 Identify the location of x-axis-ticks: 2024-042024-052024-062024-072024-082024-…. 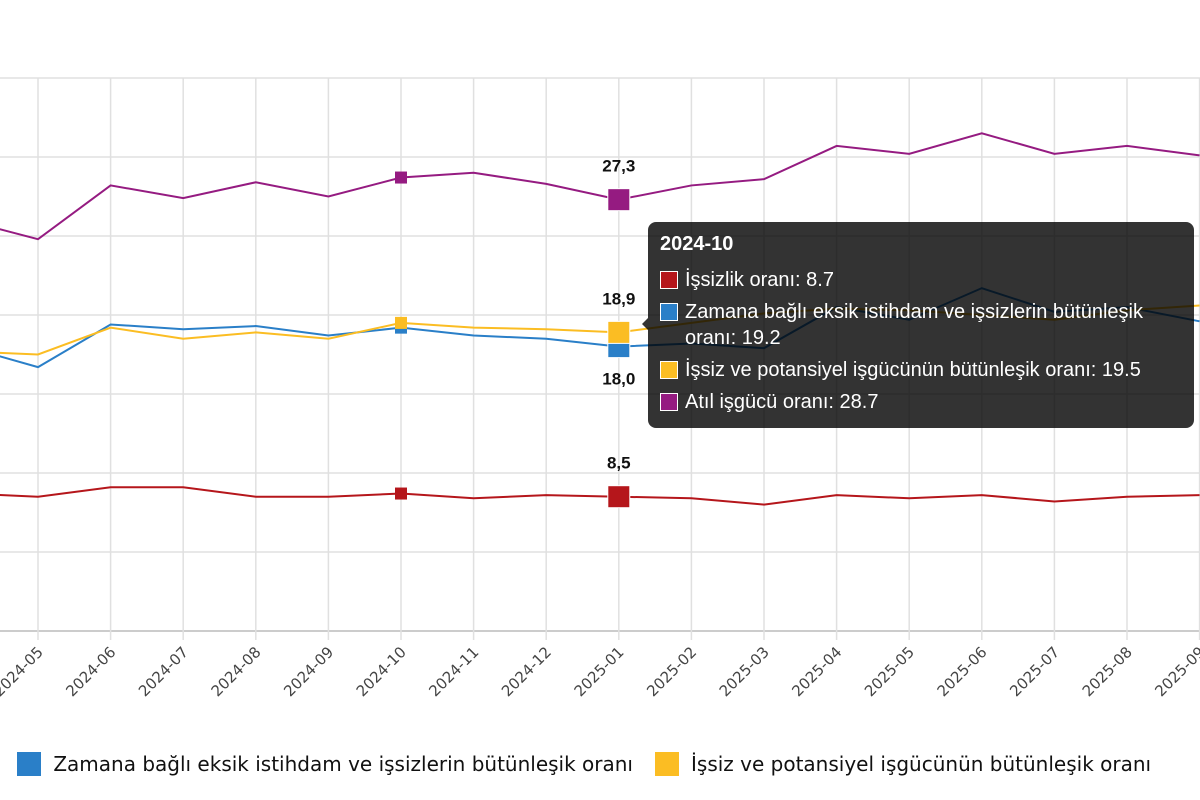
(600, 671).